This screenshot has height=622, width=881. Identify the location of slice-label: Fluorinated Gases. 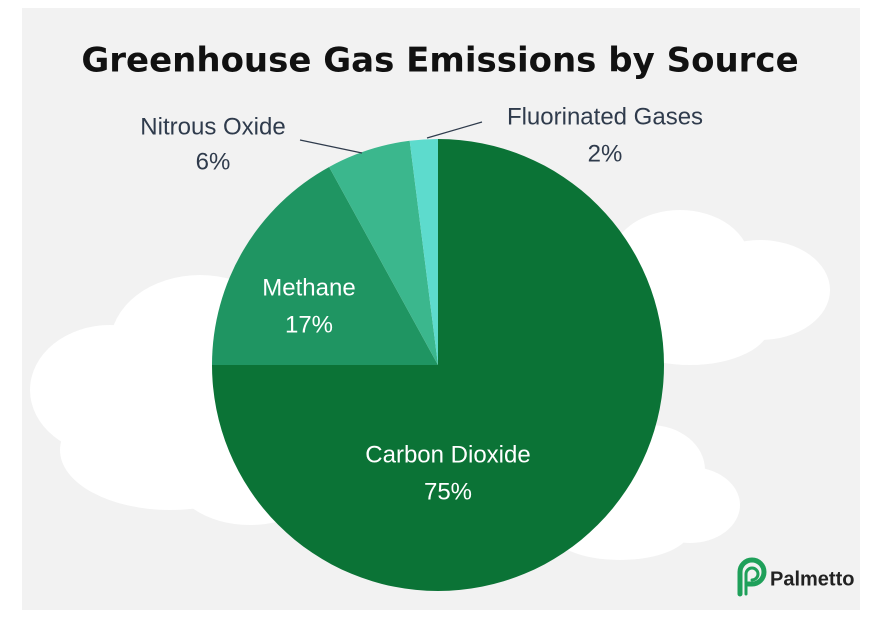
(605, 116).